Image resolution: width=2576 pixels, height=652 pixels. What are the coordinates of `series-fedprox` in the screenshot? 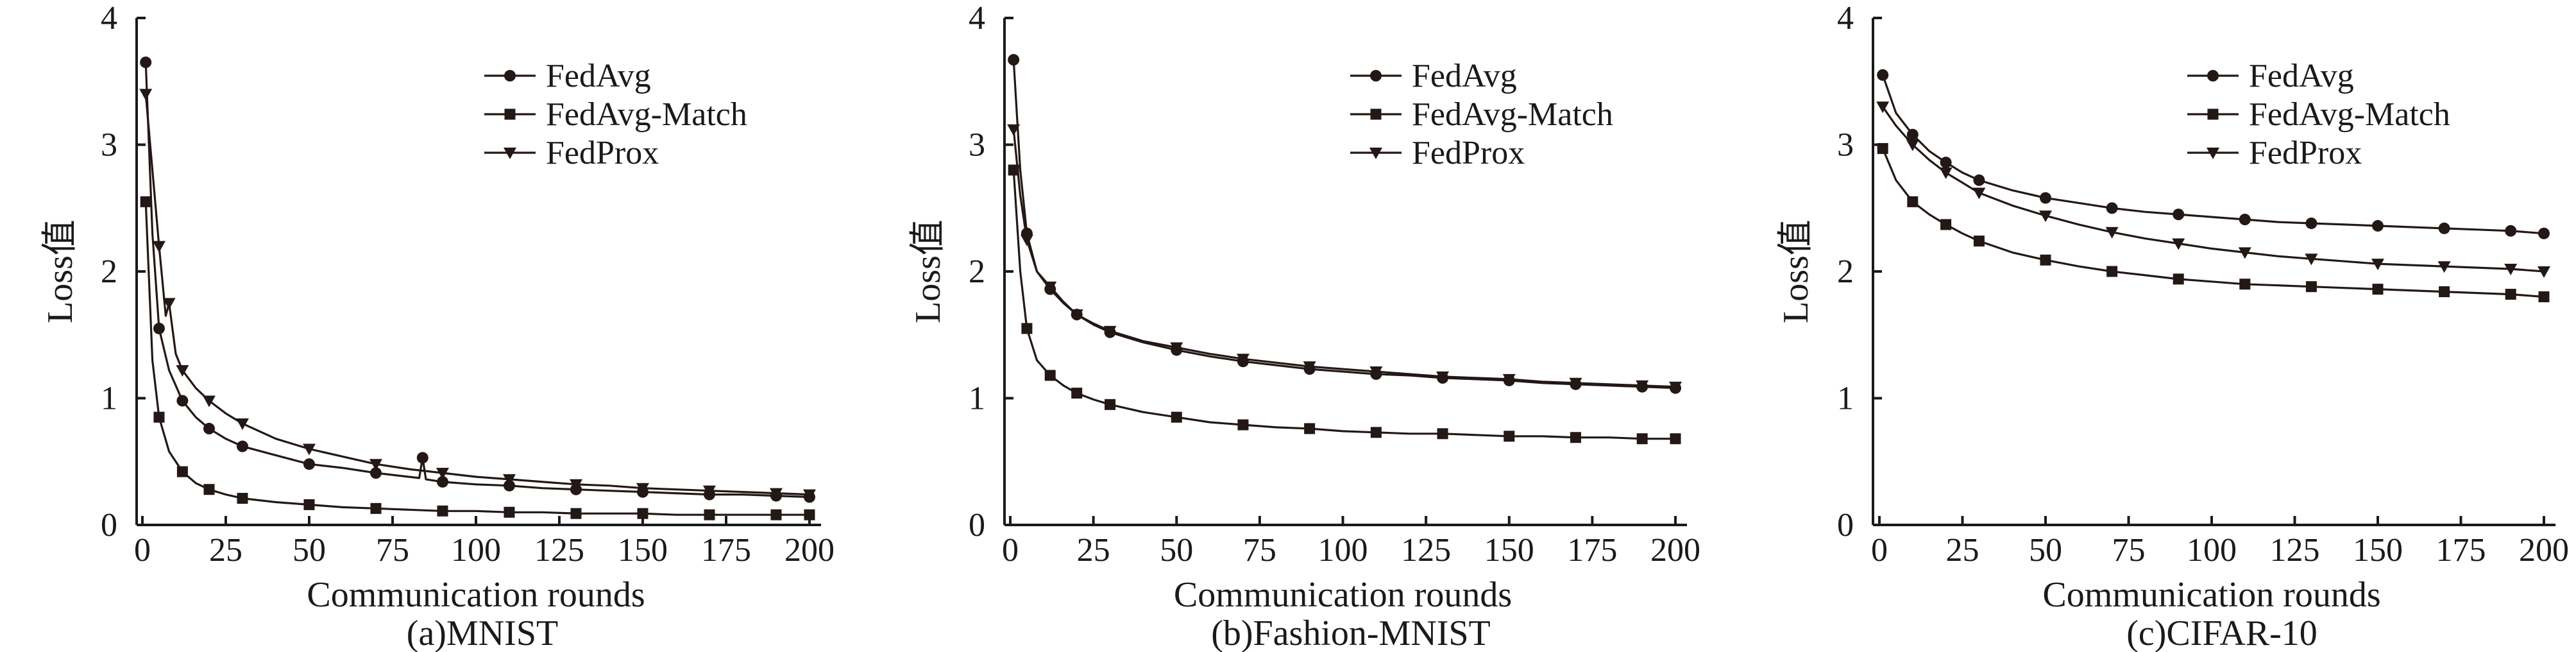 It's located at (2213, 189).